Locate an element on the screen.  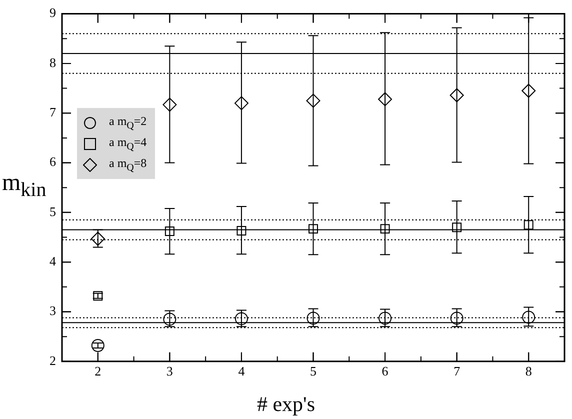
y-tick-label: 7 is located at coordinates (53, 112).